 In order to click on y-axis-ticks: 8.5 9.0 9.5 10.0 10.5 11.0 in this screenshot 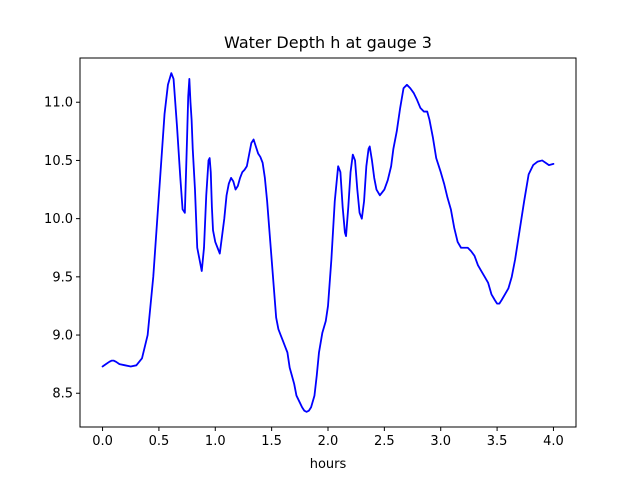, I will do `click(62, 249)`.